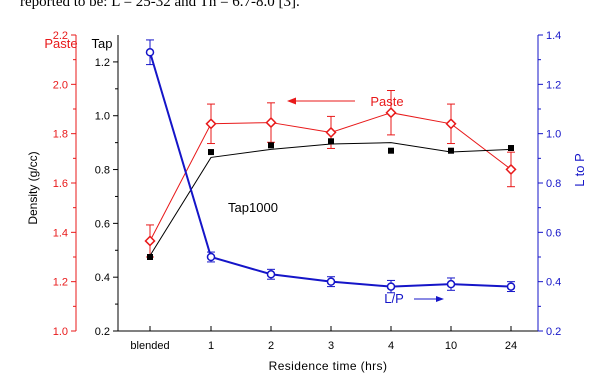 The width and height of the screenshot is (589, 373). I want to click on right-axis-tick-label: 0.4, so click(553, 283).